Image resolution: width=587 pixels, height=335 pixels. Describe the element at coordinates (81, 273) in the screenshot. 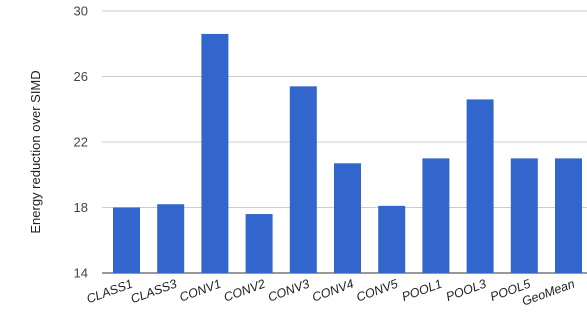

I see `y-tick-label: 14` at that location.